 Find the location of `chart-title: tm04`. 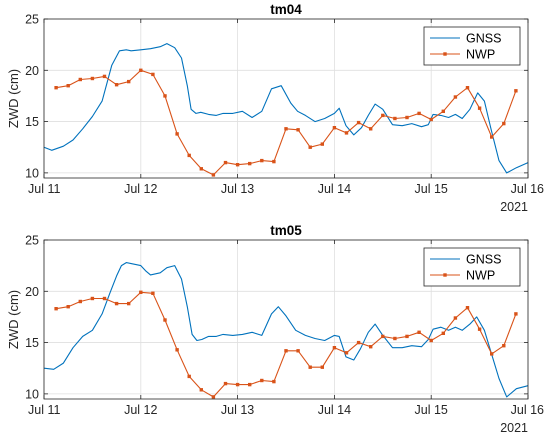

chart-title: tm04 is located at coordinates (286, 9).